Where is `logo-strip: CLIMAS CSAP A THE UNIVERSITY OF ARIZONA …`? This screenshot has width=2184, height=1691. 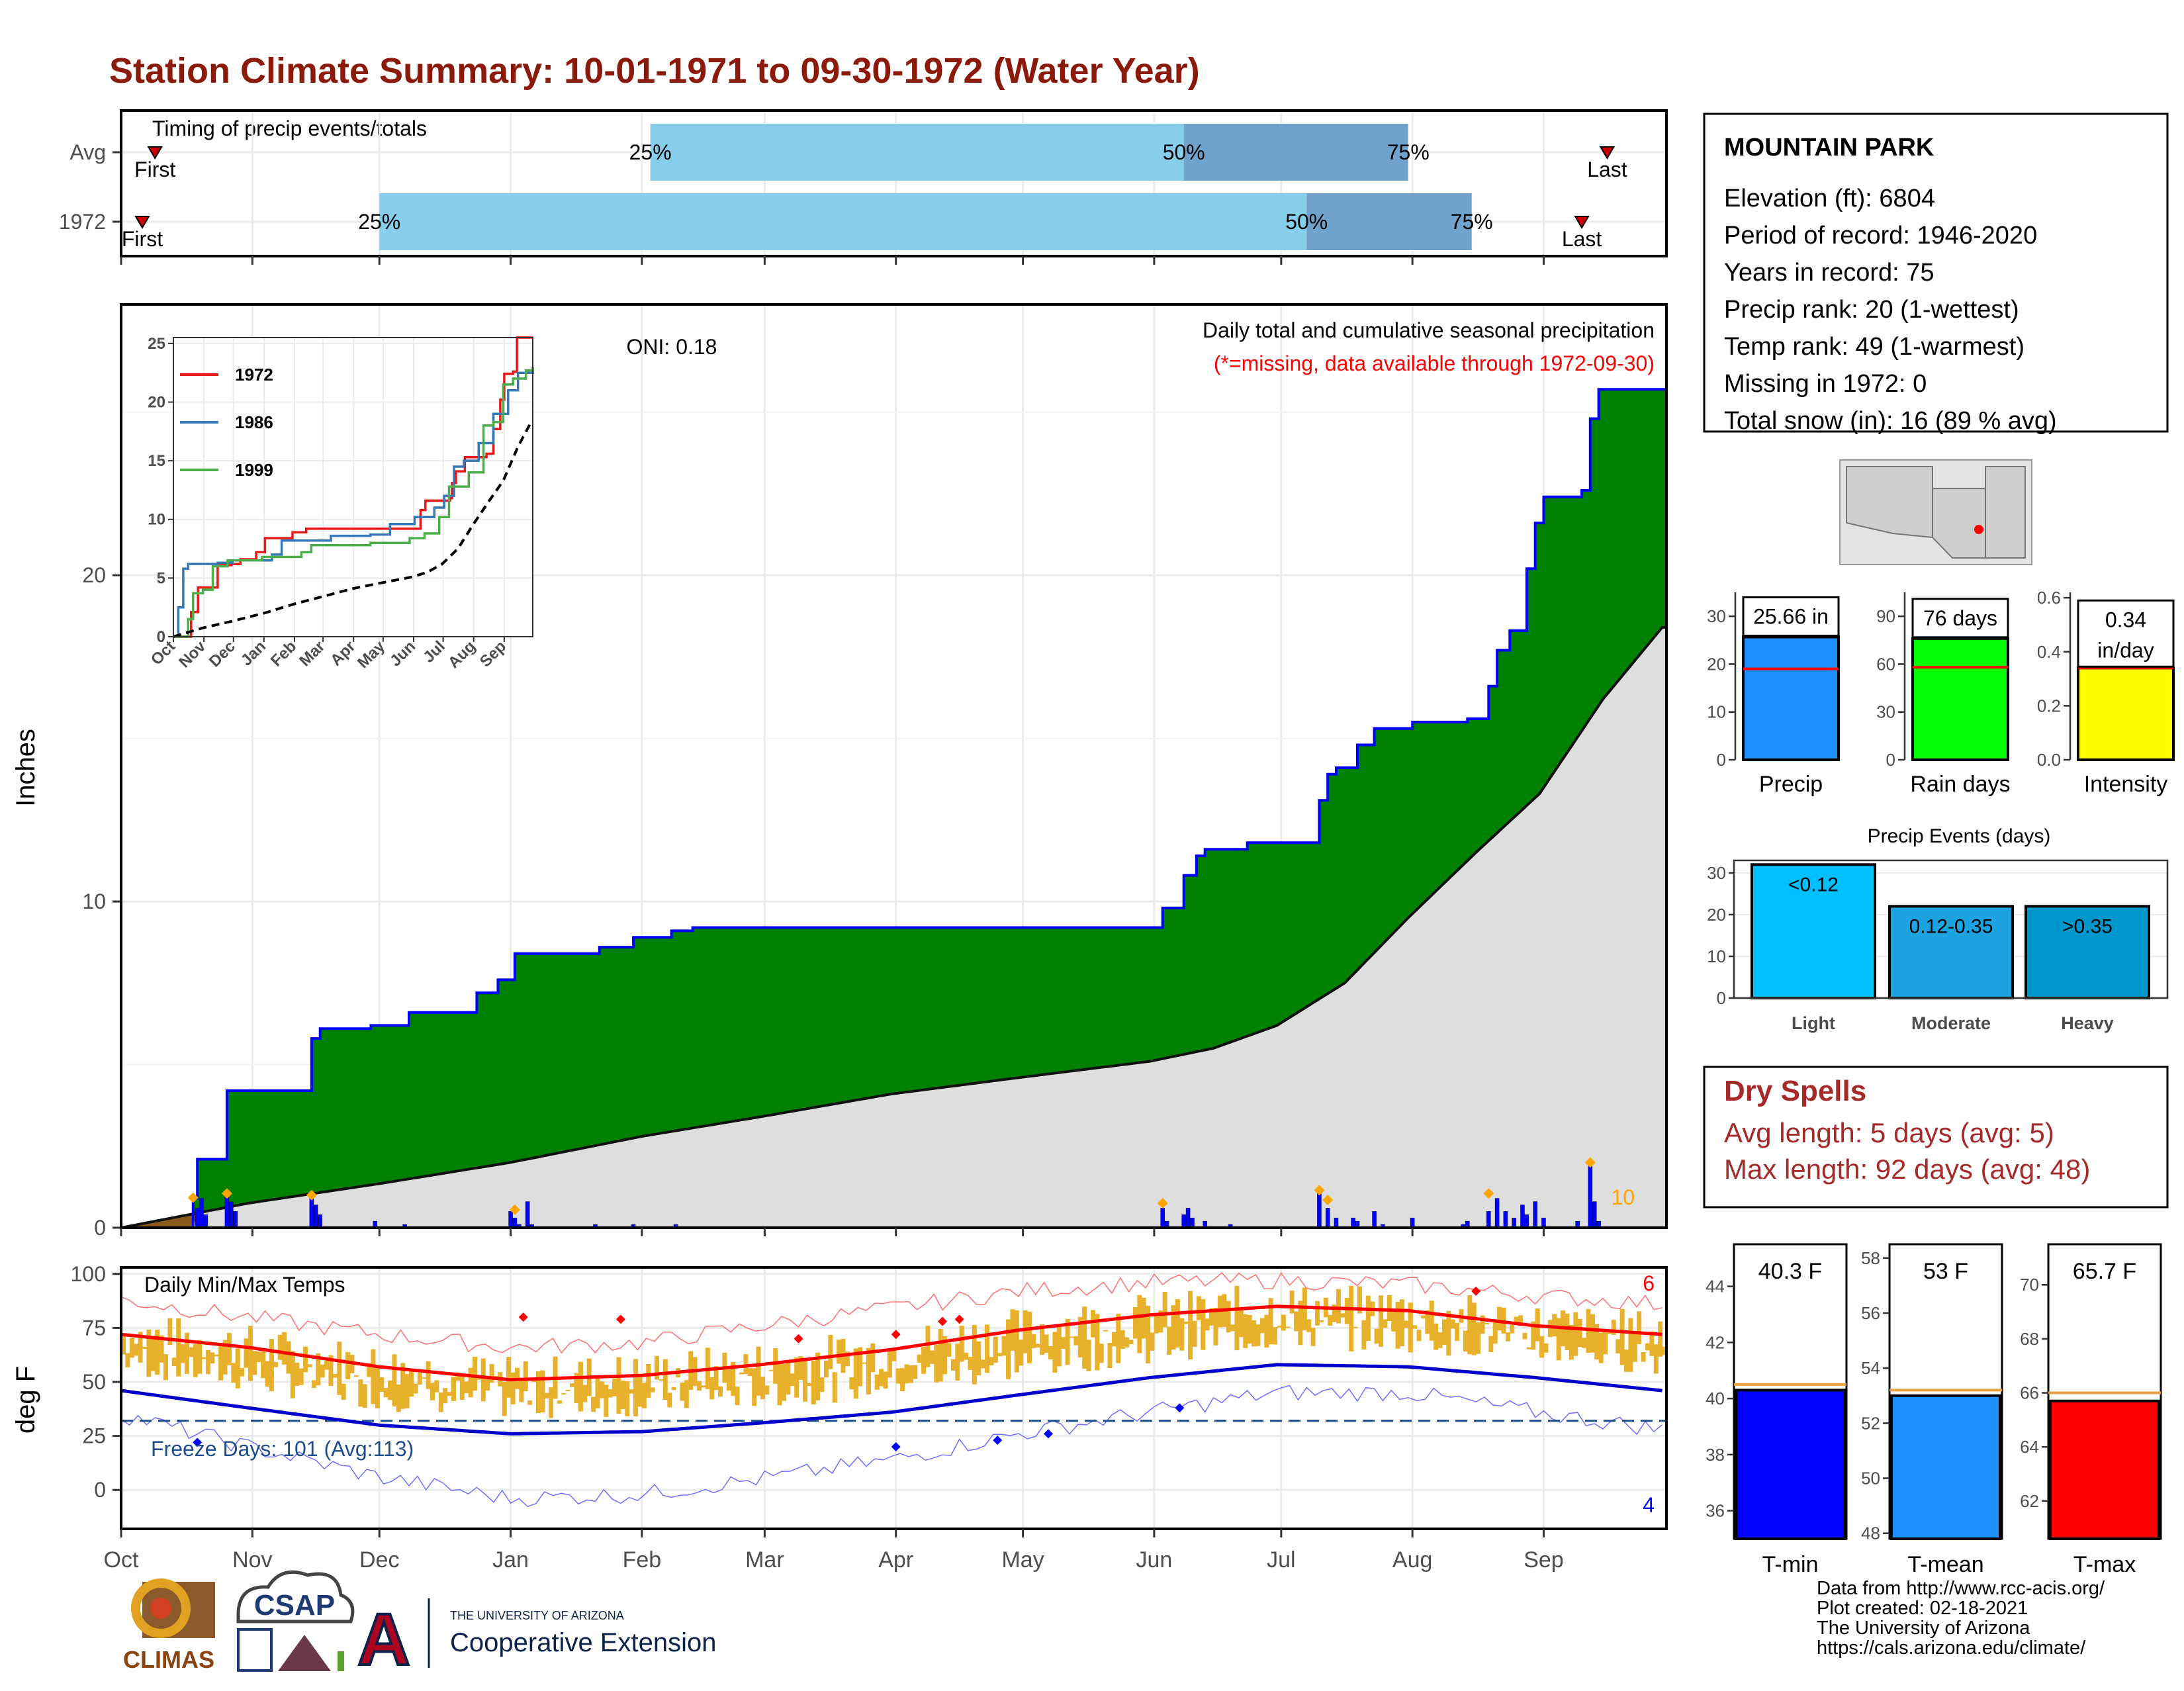
logo-strip: CLIMAS CSAP A THE UNIVERSITY OF ARIZONA … is located at coordinates (419, 1626).